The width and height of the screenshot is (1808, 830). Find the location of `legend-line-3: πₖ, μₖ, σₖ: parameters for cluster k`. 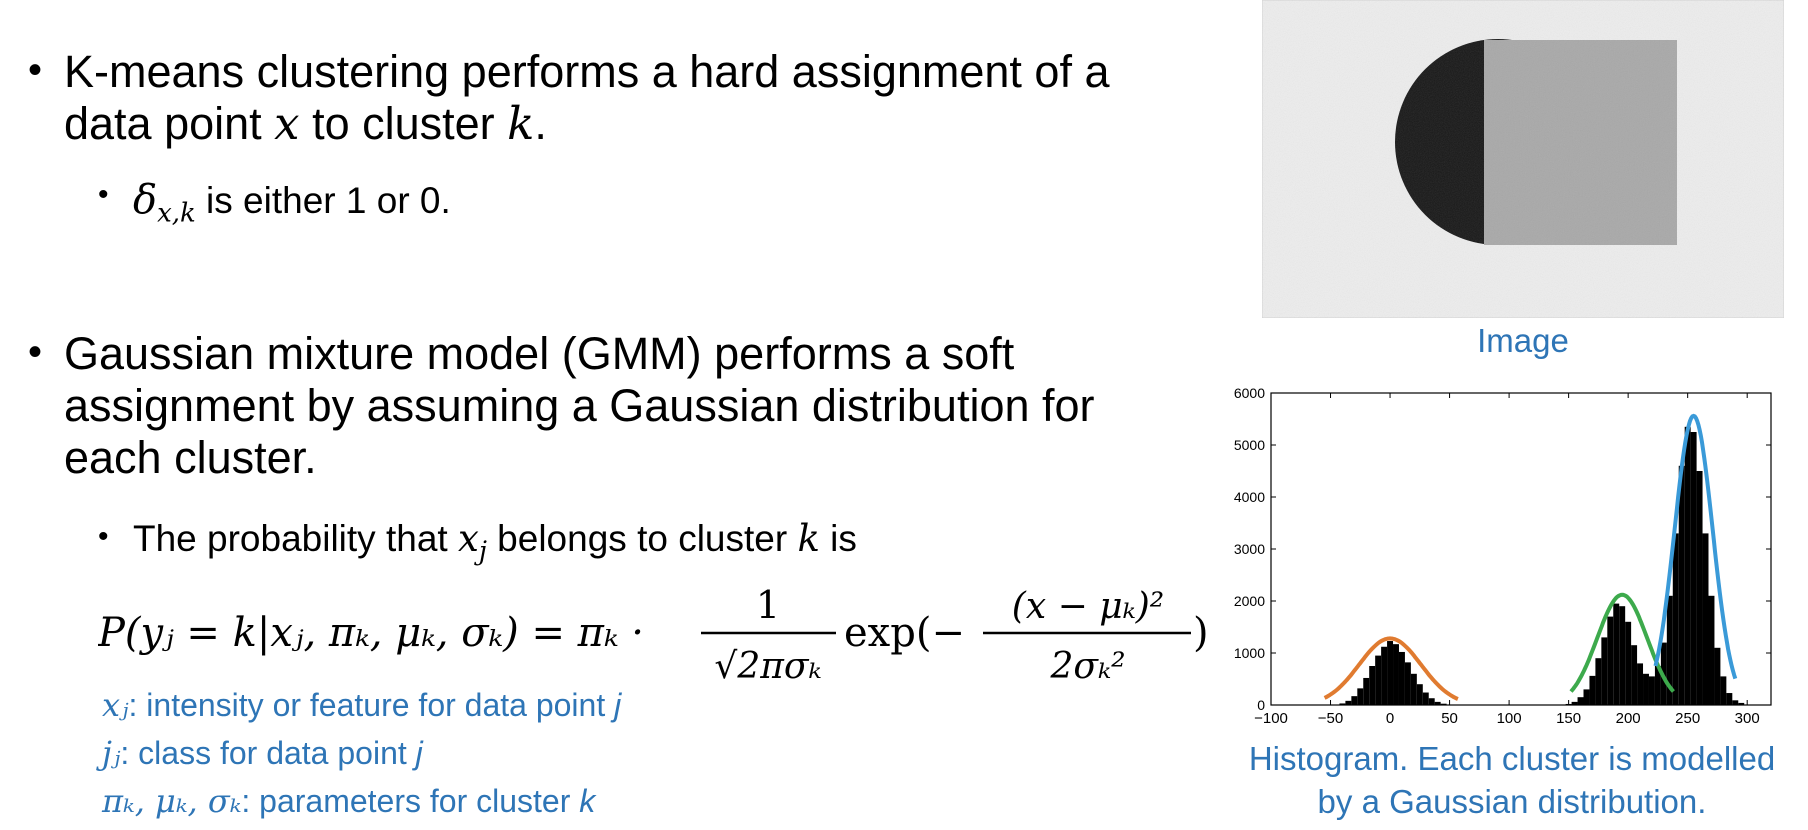

legend-line-3: πₖ, μₖ, σₖ: parameters for cluster k is located at coordinates (349, 801).